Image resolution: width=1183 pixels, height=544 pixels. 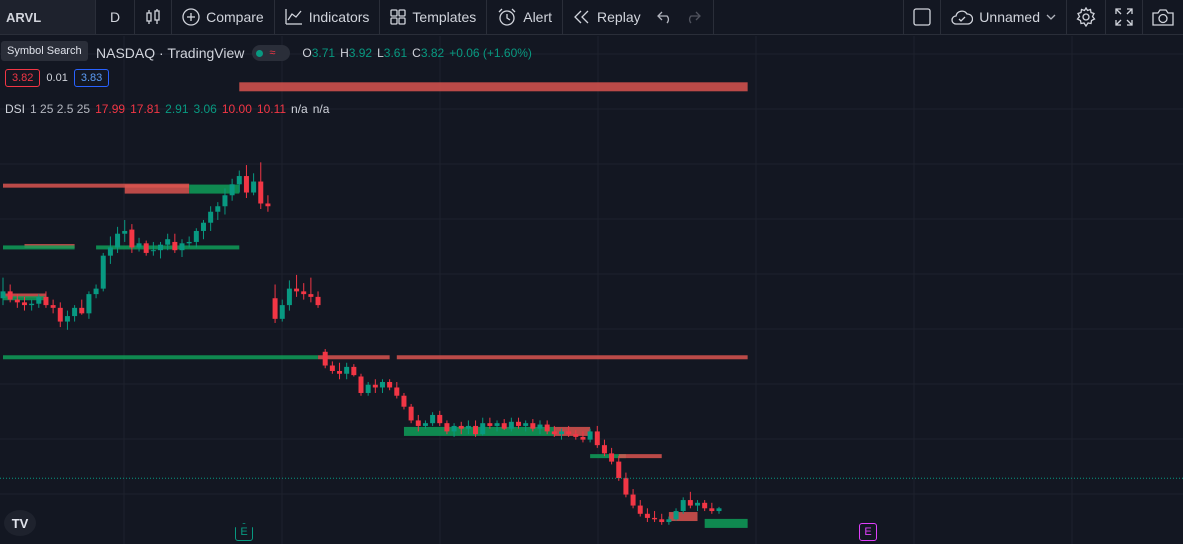 What do you see at coordinates (923, 17) in the screenshot?
I see `fullscreen-square-button` at bounding box center [923, 17].